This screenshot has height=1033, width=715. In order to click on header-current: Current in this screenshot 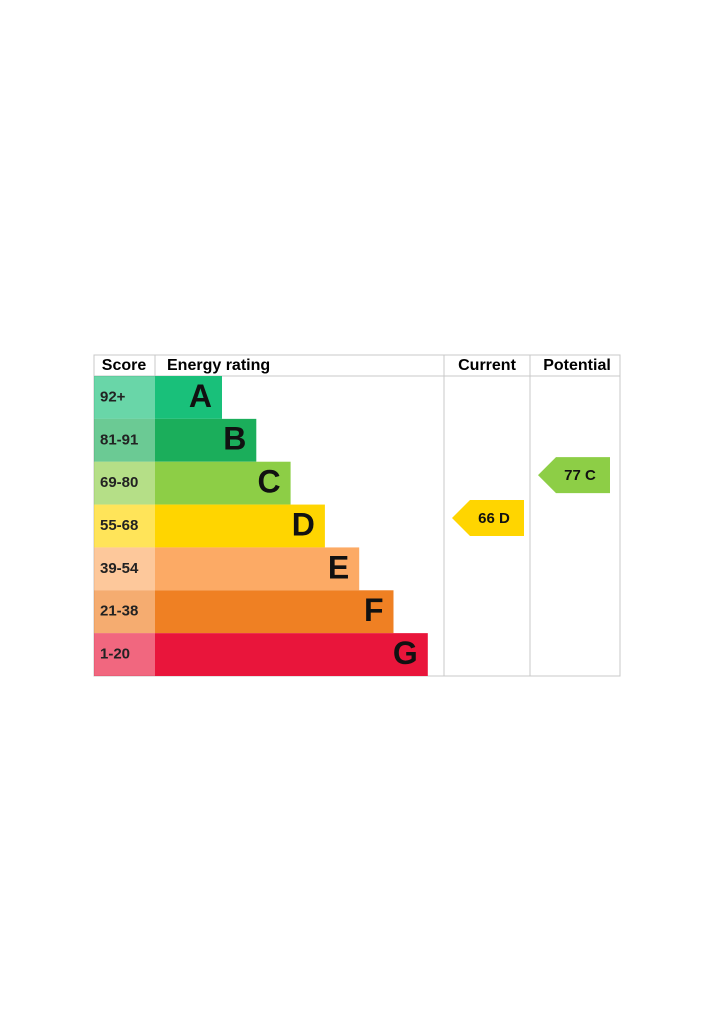, I will do `click(487, 365)`.